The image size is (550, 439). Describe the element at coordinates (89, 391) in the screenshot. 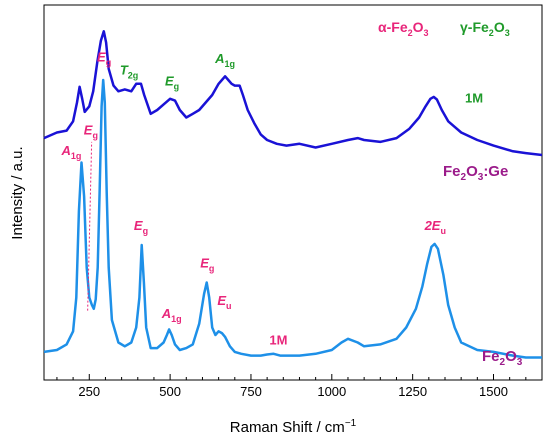

I see `x-tick-label: 250` at that location.